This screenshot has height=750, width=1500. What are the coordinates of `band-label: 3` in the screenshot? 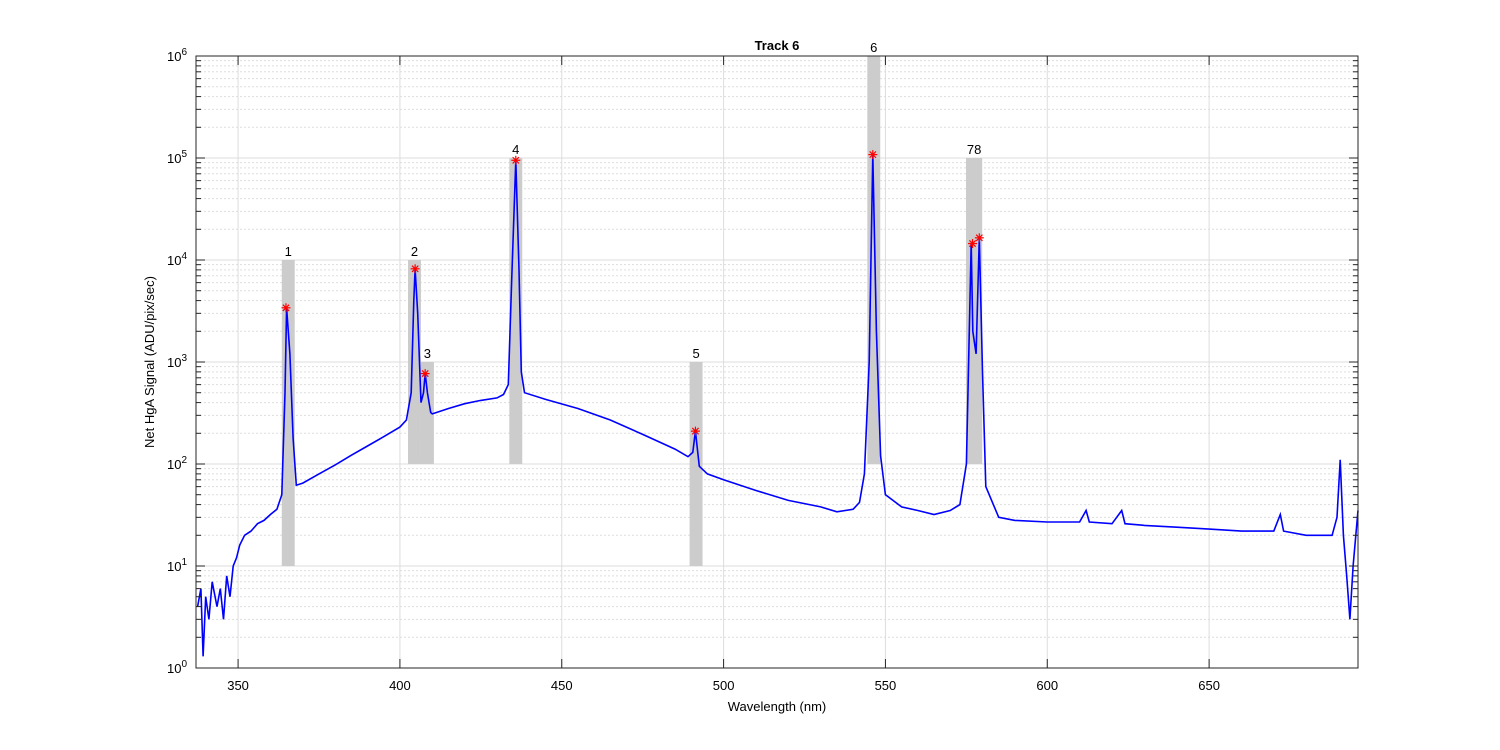 It's located at (427, 353).